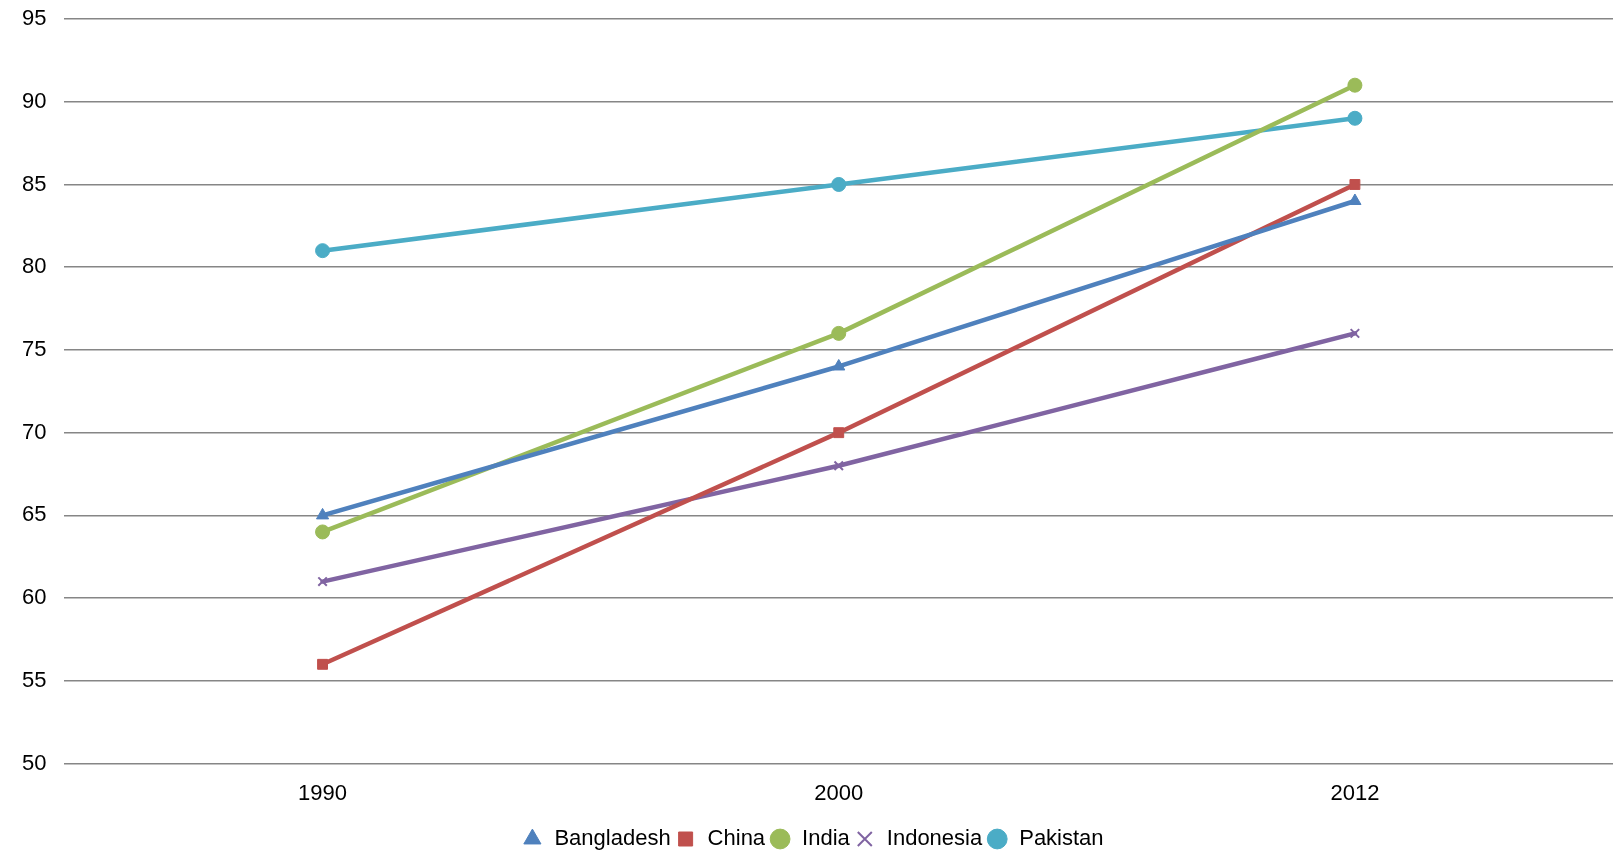  What do you see at coordinates (1355, 792) in the screenshot?
I see `x-tick-label: 2012` at bounding box center [1355, 792].